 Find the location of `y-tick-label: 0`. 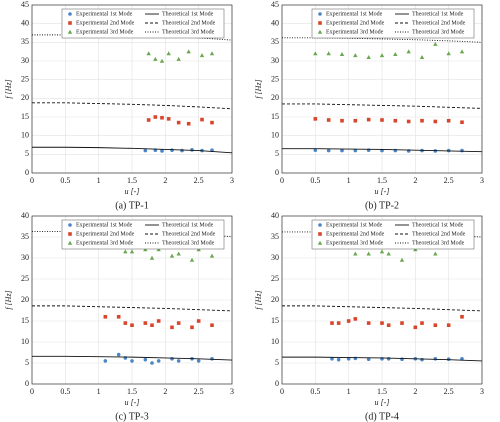

y-tick-label: 0 is located at coordinates (277, 383).